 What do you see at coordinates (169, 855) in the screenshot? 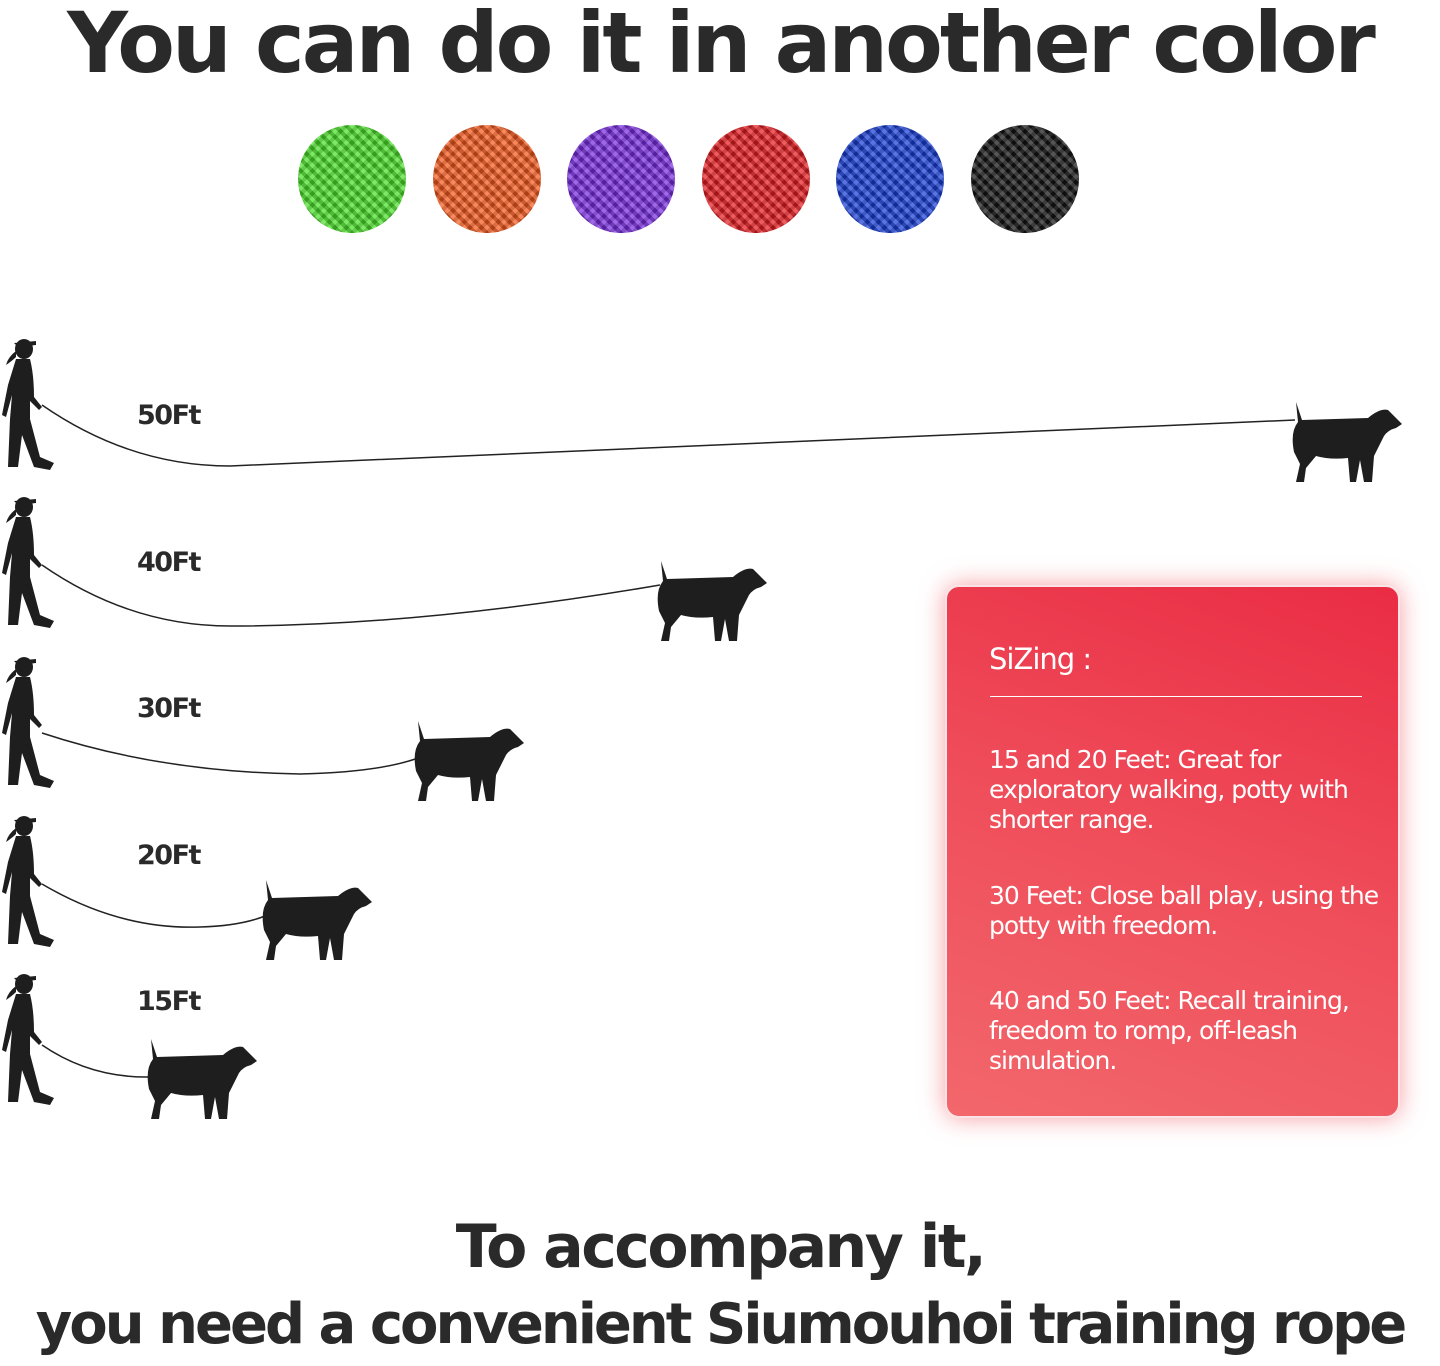
I see `length-label-20: 20Ft` at bounding box center [169, 855].